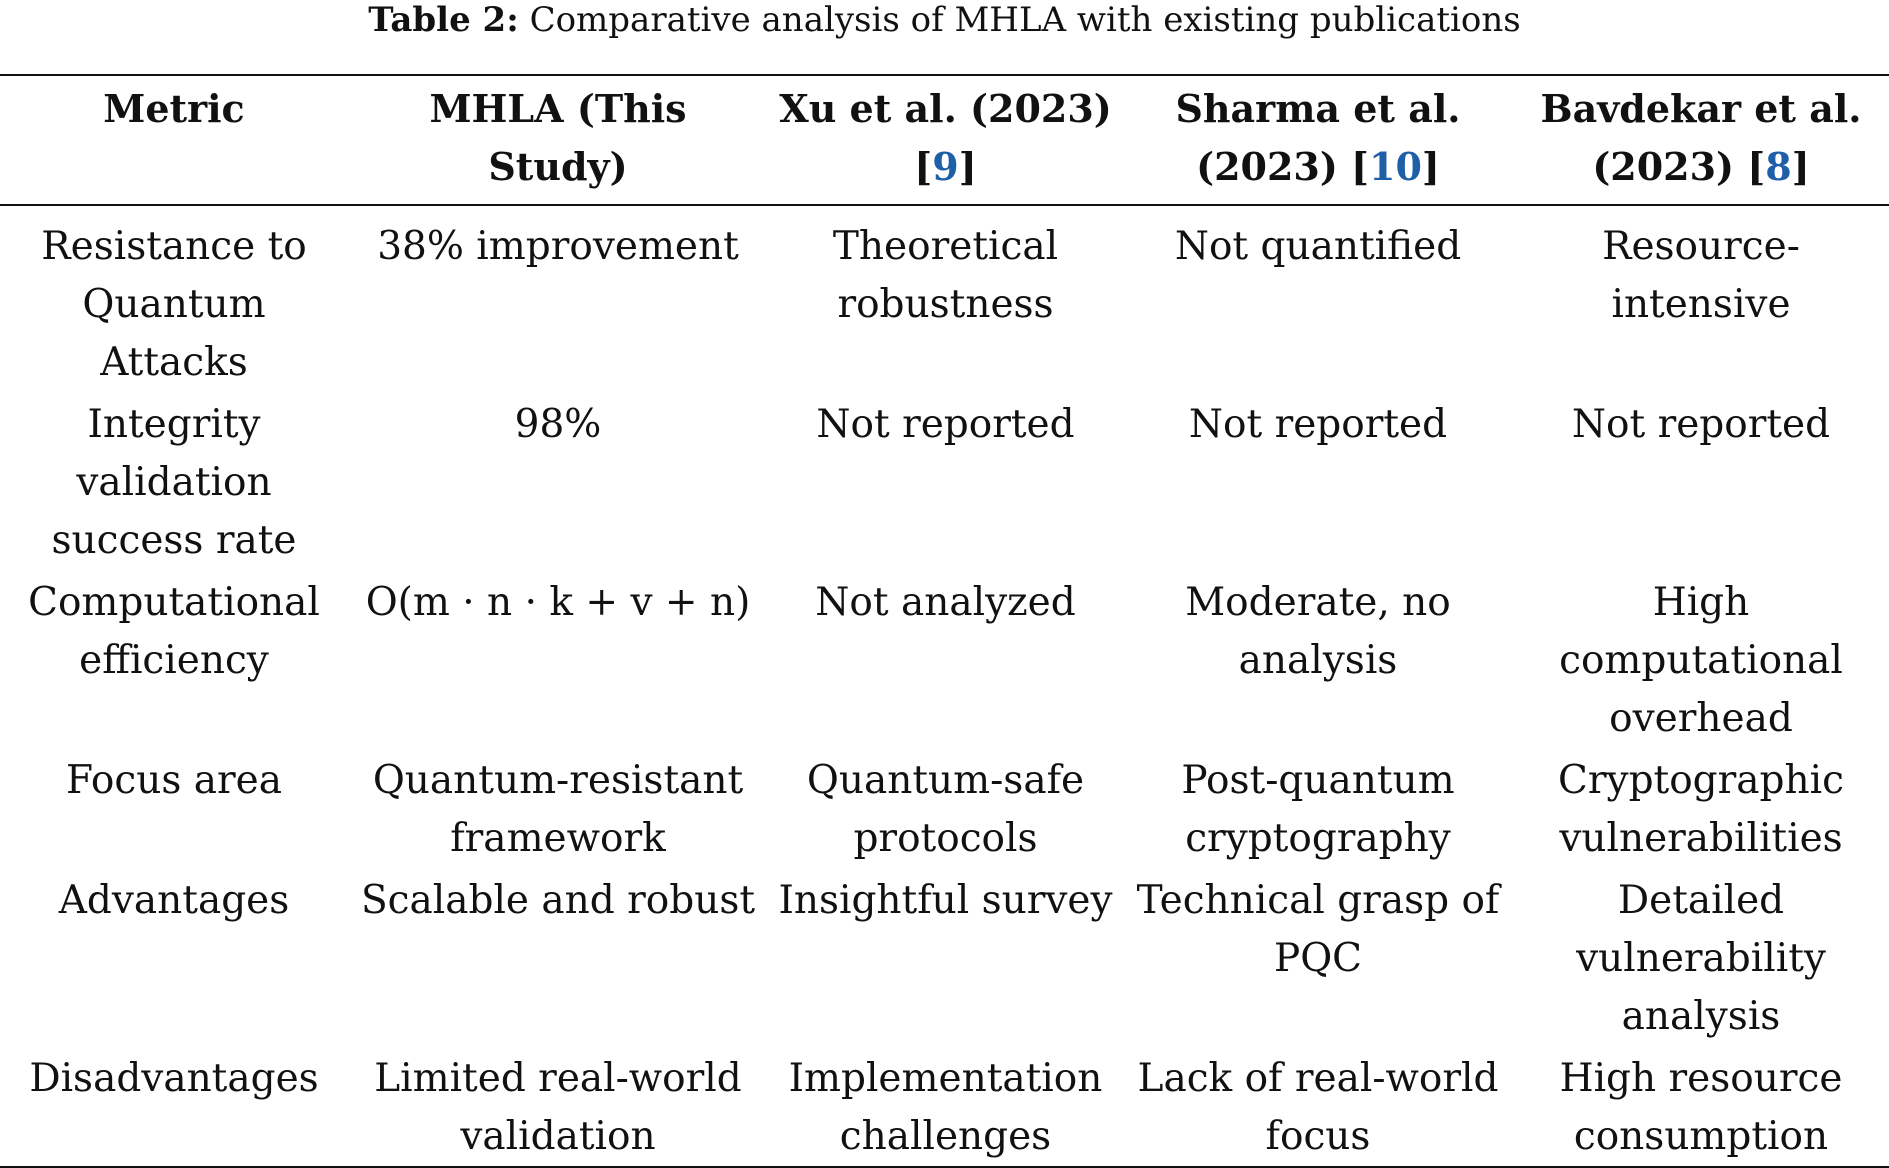 The image size is (1889, 1168). Describe the element at coordinates (1701, 275) in the screenshot. I see `table-cell: Resource-intensive` at that location.